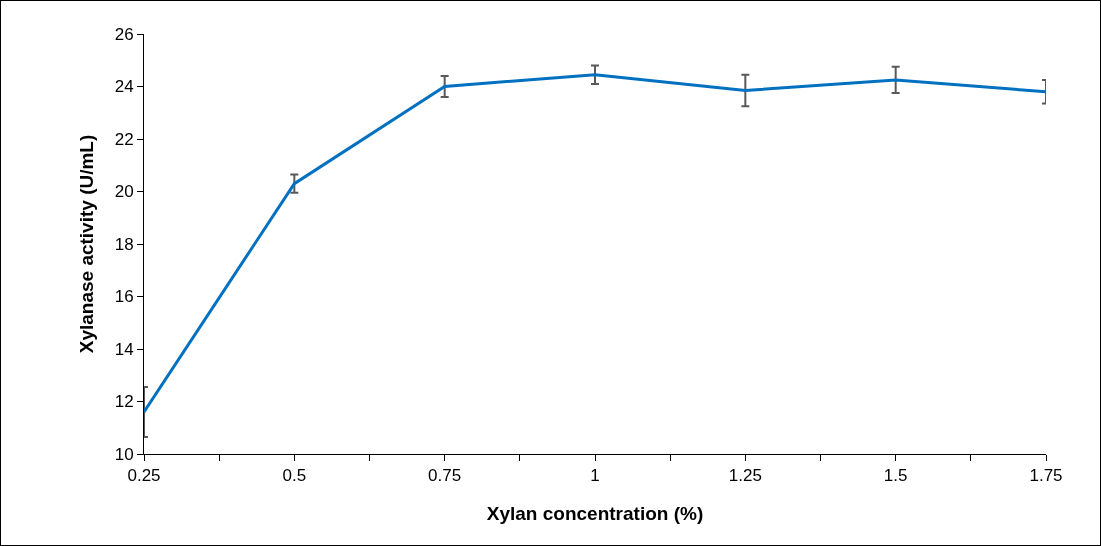  I want to click on x-tick-label: 1.25, so click(745, 476).